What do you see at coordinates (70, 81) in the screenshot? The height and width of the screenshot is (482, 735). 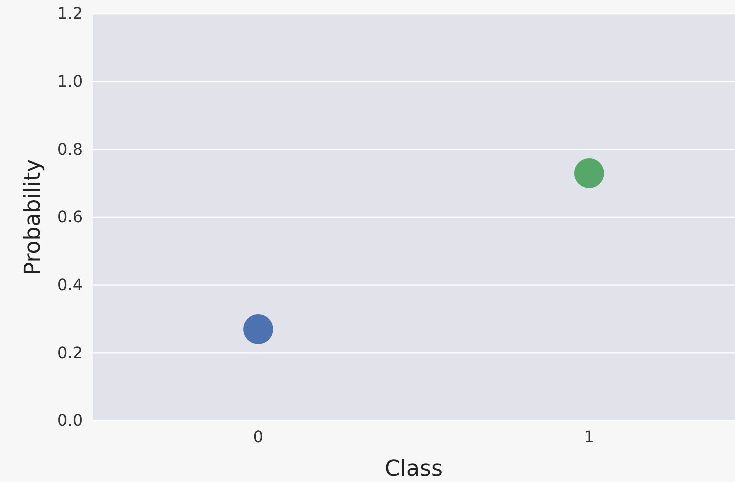 I see `y-tick-label: 1.0` at bounding box center [70, 81].